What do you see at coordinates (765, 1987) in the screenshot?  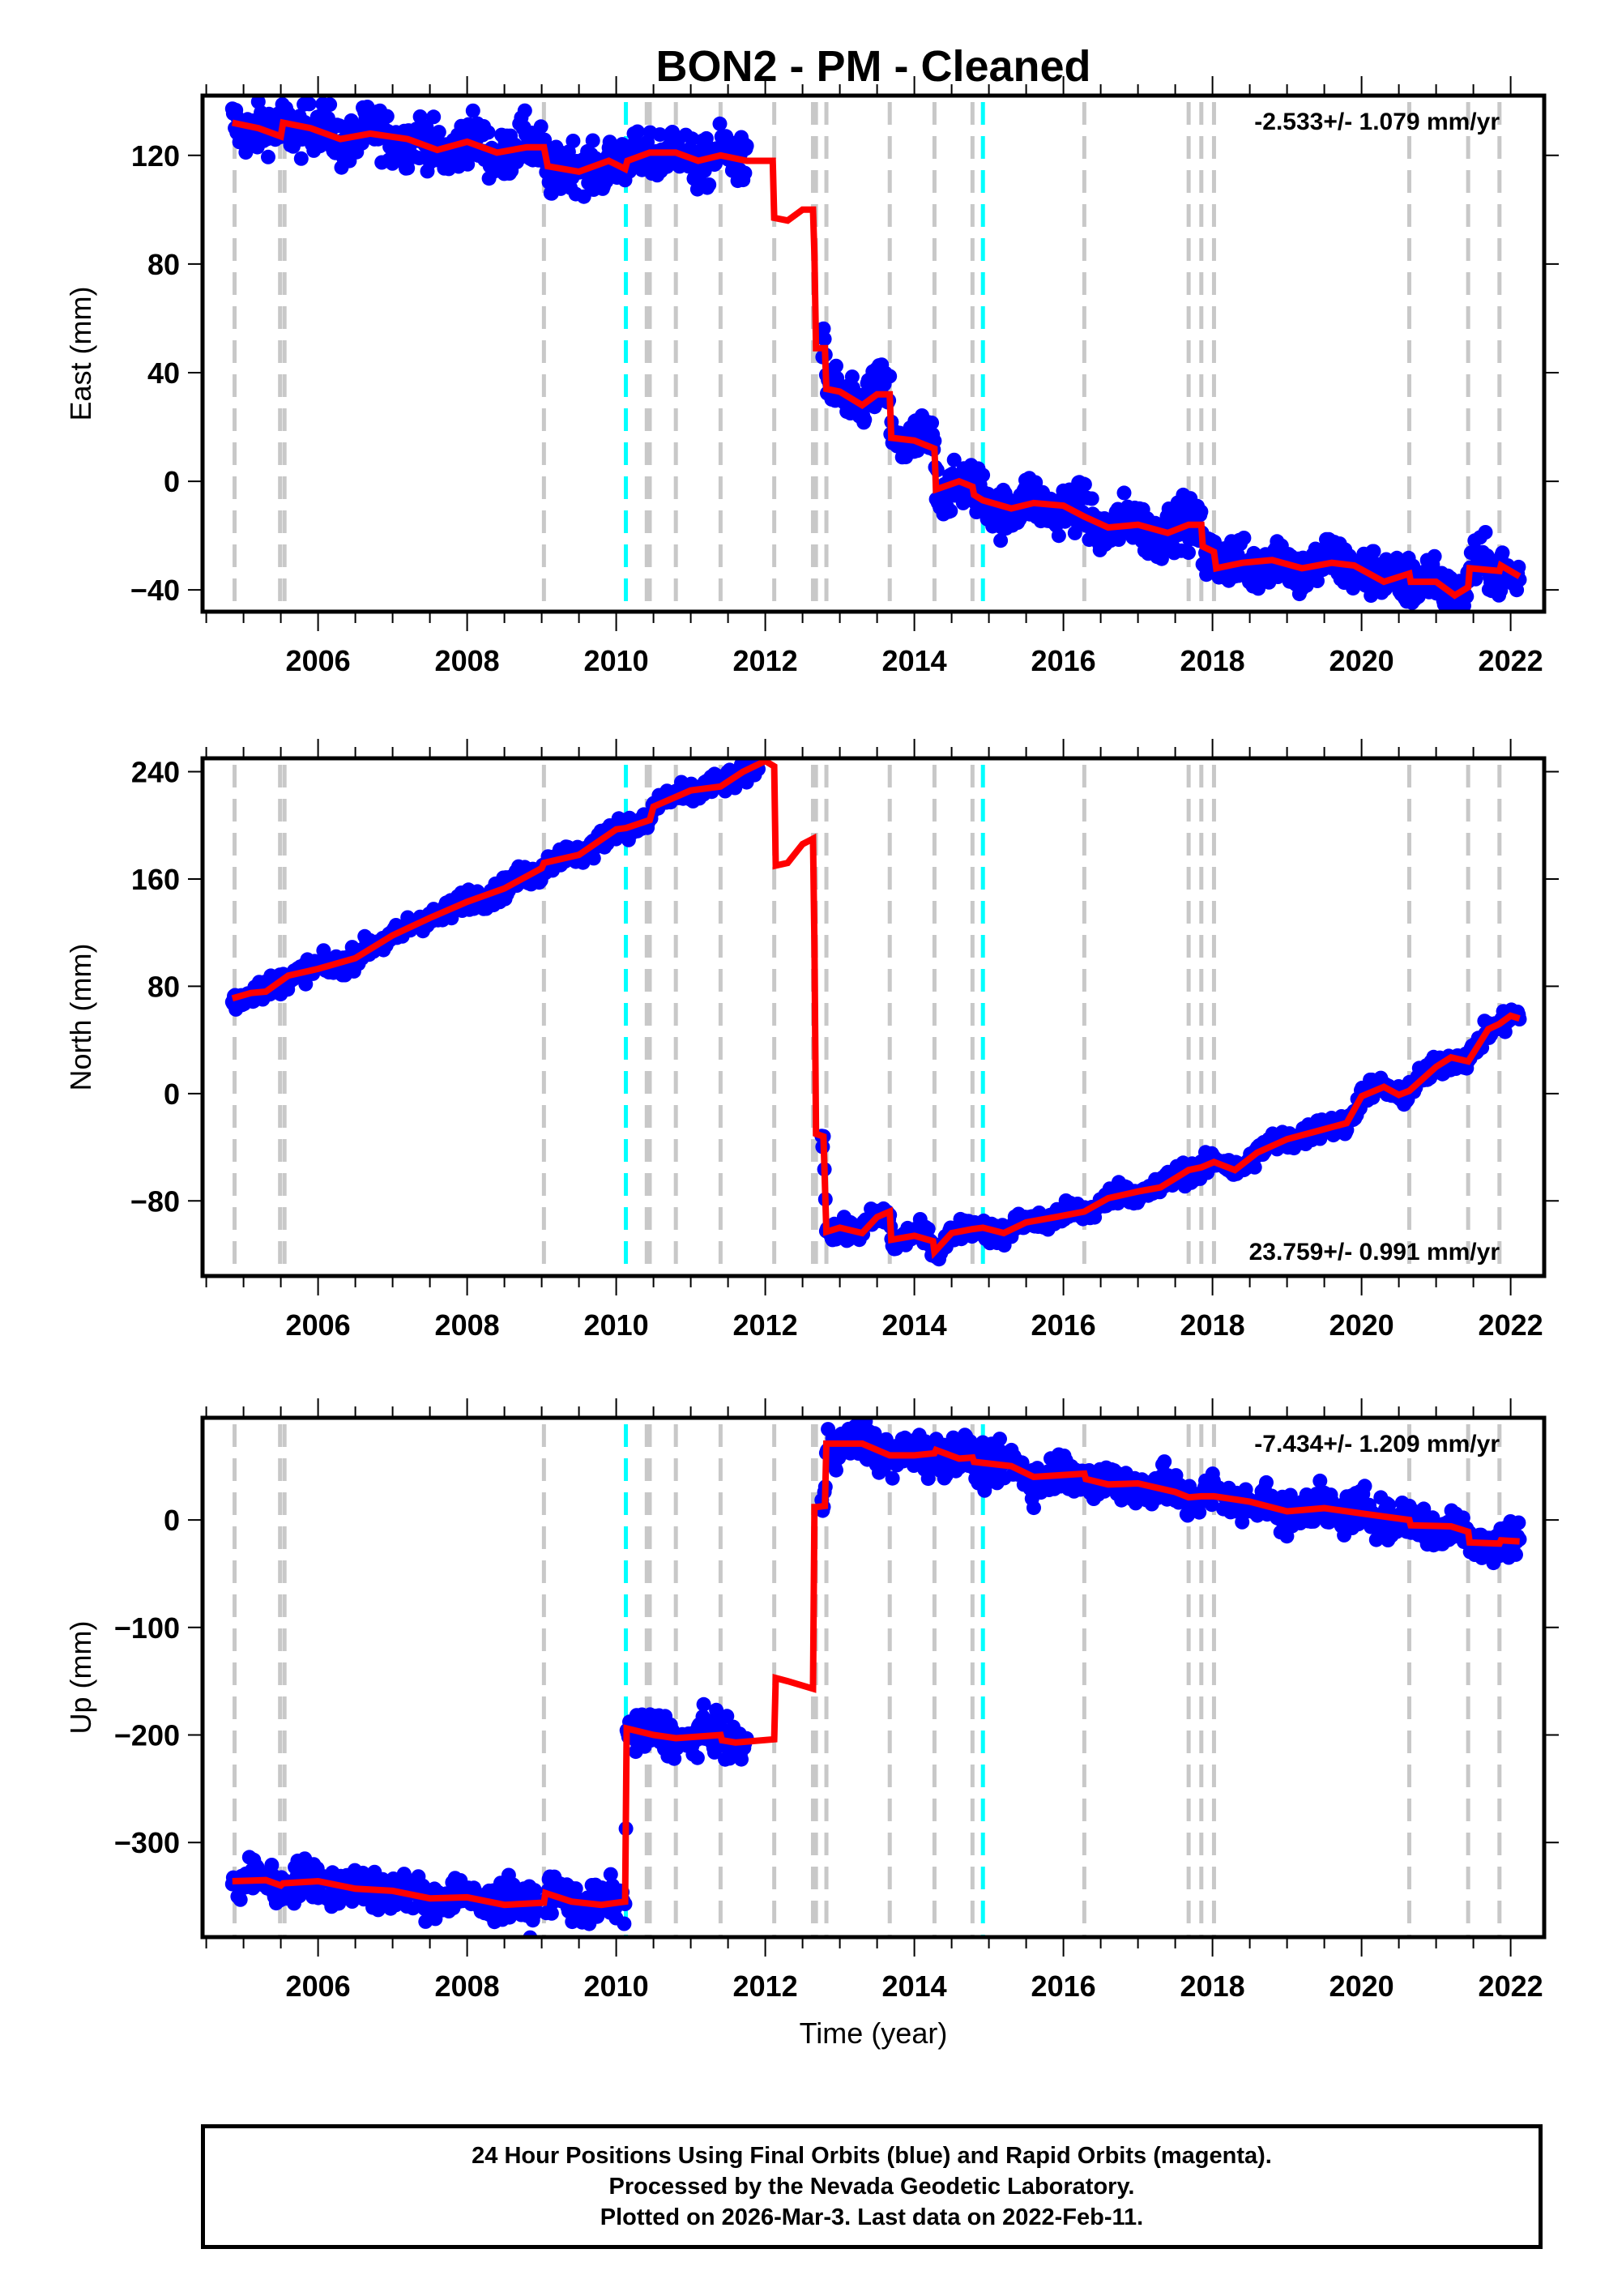 I see `x-tick-label: 2012` at bounding box center [765, 1987].